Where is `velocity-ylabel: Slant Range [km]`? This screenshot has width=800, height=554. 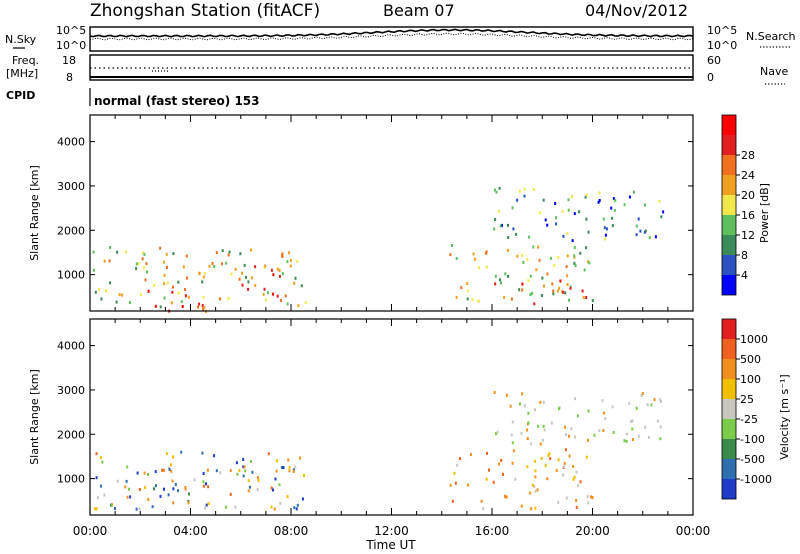
velocity-ylabel: Slant Range [km] is located at coordinates (34, 417).